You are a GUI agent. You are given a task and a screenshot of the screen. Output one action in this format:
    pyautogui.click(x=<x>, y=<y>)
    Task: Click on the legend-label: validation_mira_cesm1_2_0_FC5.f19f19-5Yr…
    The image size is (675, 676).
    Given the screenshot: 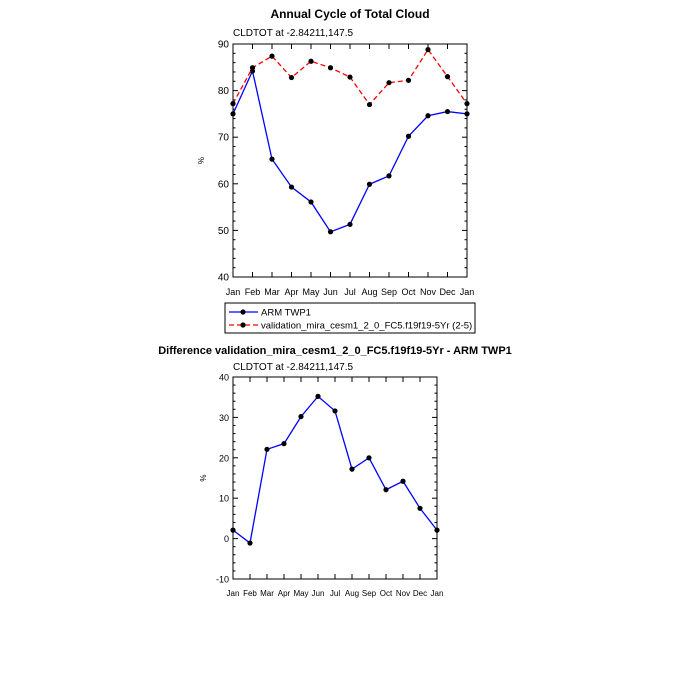 What is the action you would take?
    pyautogui.click(x=366, y=326)
    